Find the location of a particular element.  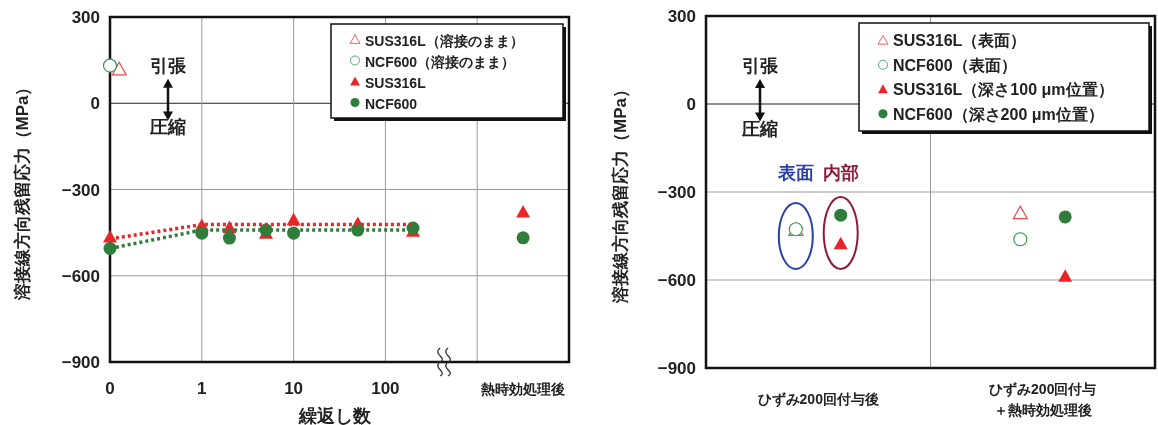

x-tick-label: ひずみ200回付与＋熱時効処理後 is located at coordinates (1043, 399).